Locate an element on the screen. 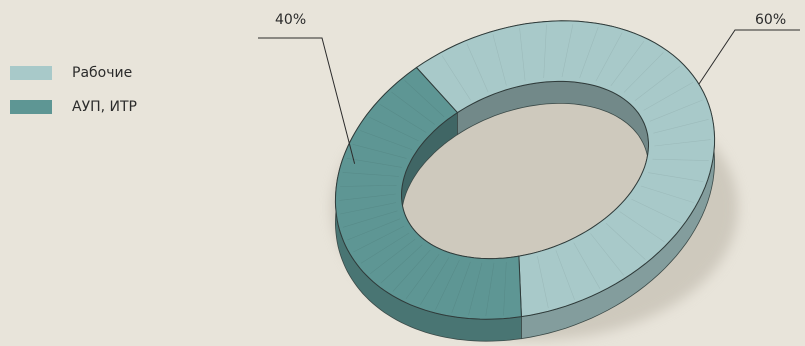  legend-item-management: АУП, ИТР is located at coordinates (73, 107).